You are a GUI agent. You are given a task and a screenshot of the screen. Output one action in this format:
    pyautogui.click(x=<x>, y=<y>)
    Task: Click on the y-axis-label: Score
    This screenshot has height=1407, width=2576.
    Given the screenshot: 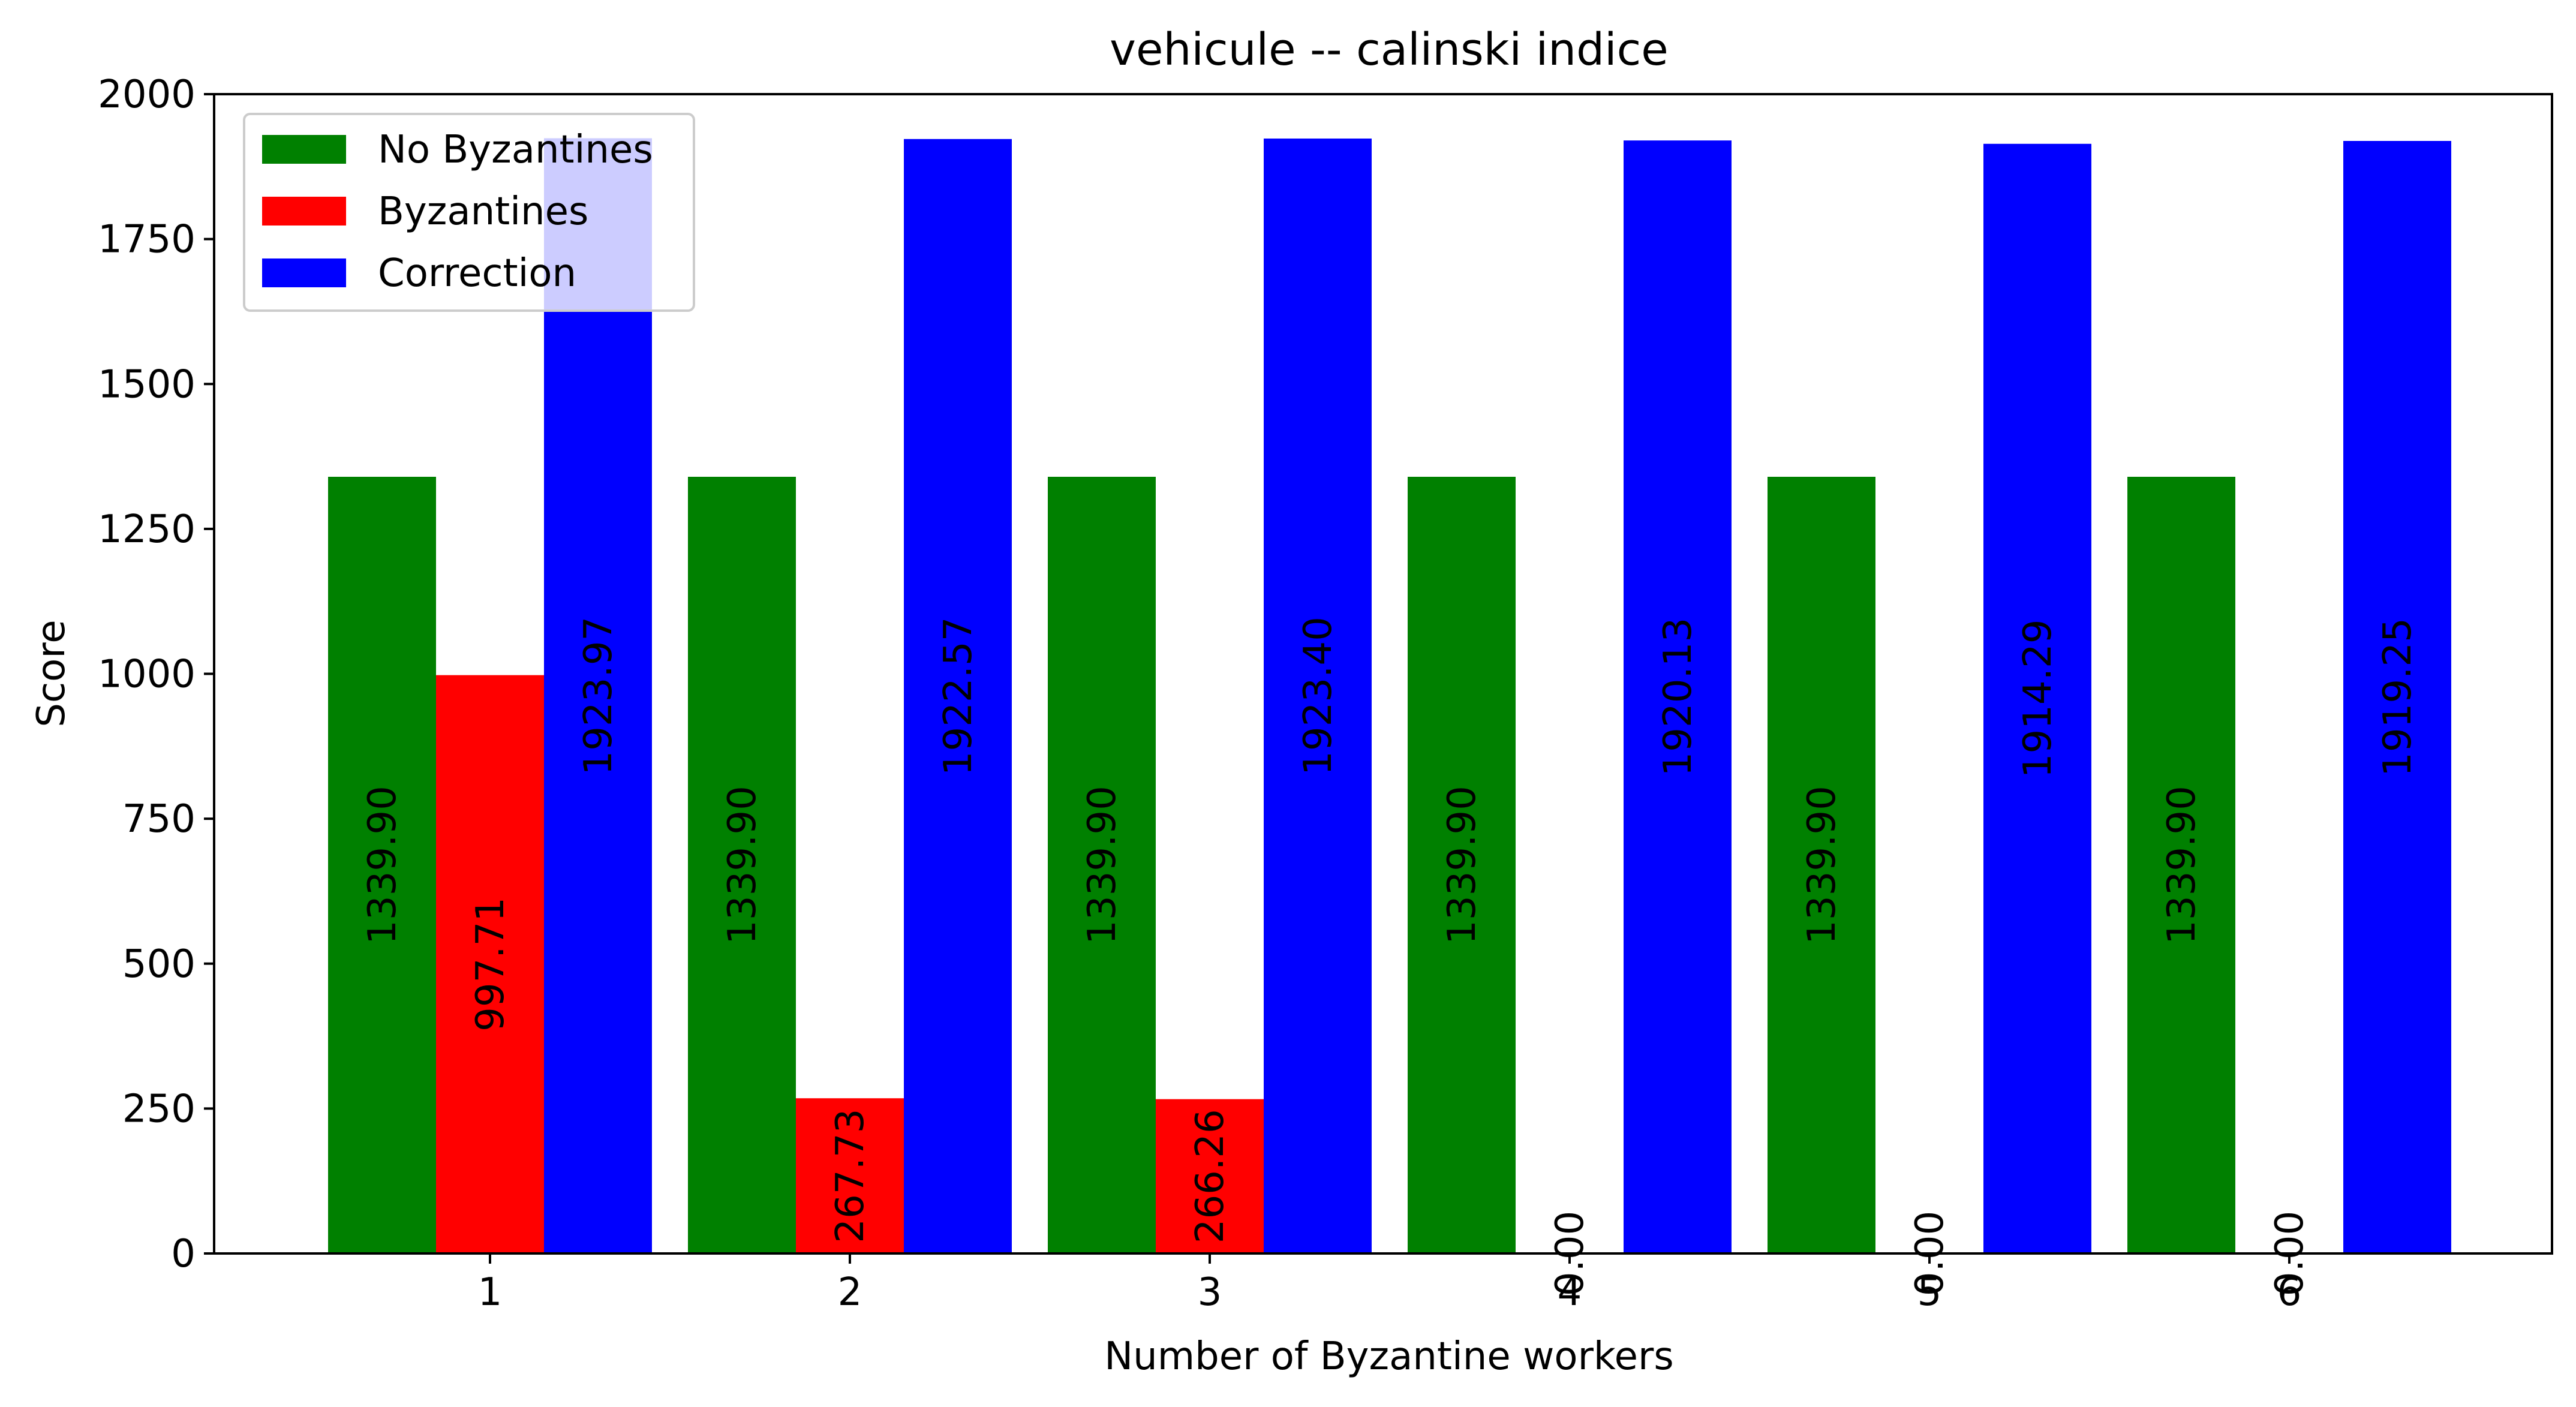 What is the action you would take?
    pyautogui.click(x=52, y=673)
    